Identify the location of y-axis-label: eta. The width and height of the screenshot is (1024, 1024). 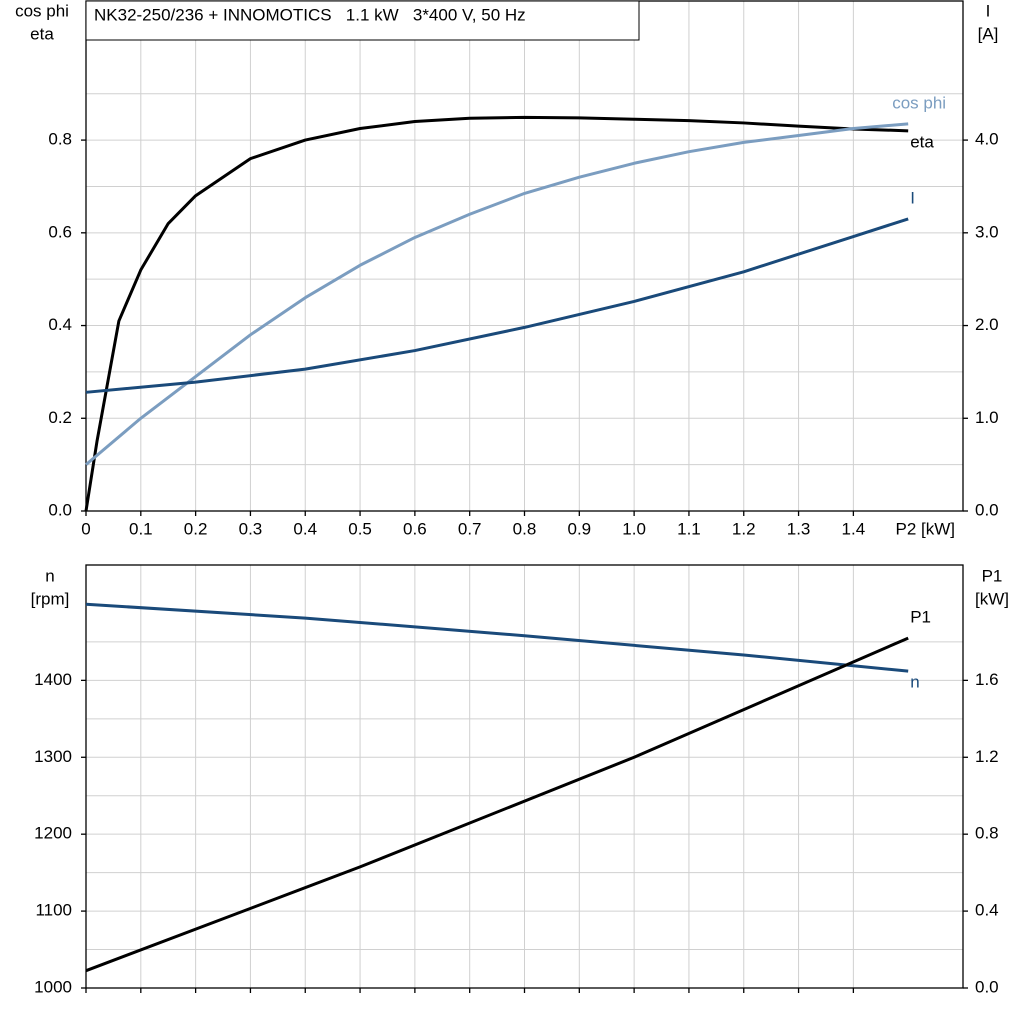
(42, 33).